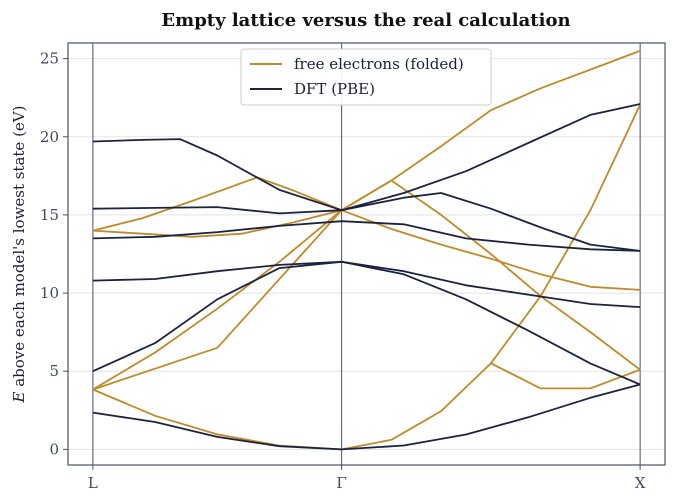  What do you see at coordinates (93, 483) in the screenshot?
I see `x-tick-label-0: L` at bounding box center [93, 483].